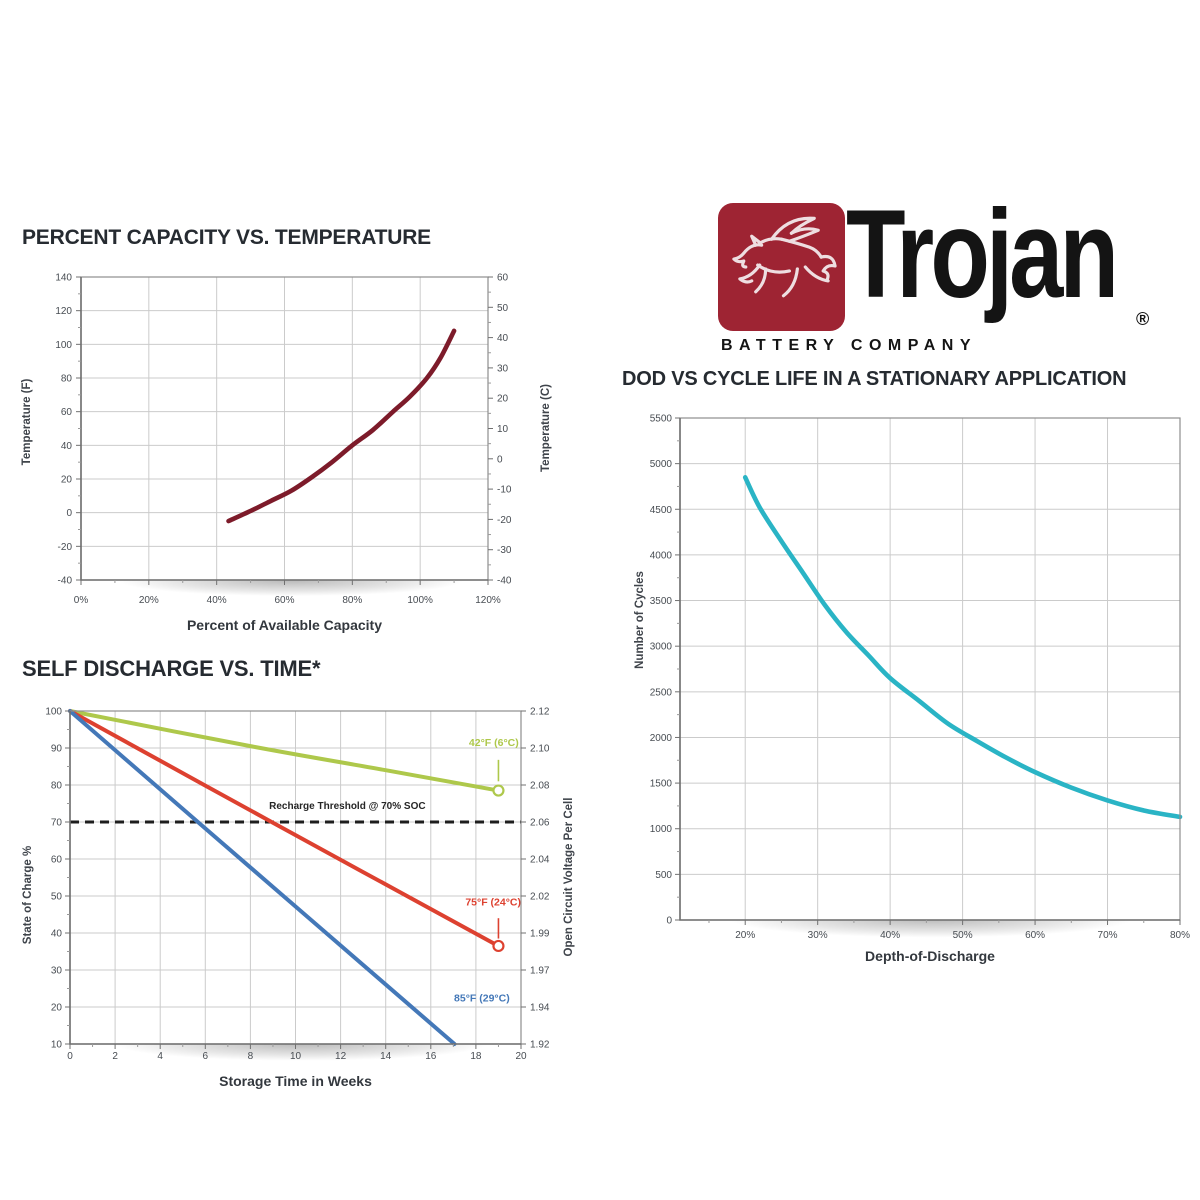 The height and width of the screenshot is (1200, 1200). What do you see at coordinates (661, 419) in the screenshot?
I see `svg-text: 5500` at bounding box center [661, 419].